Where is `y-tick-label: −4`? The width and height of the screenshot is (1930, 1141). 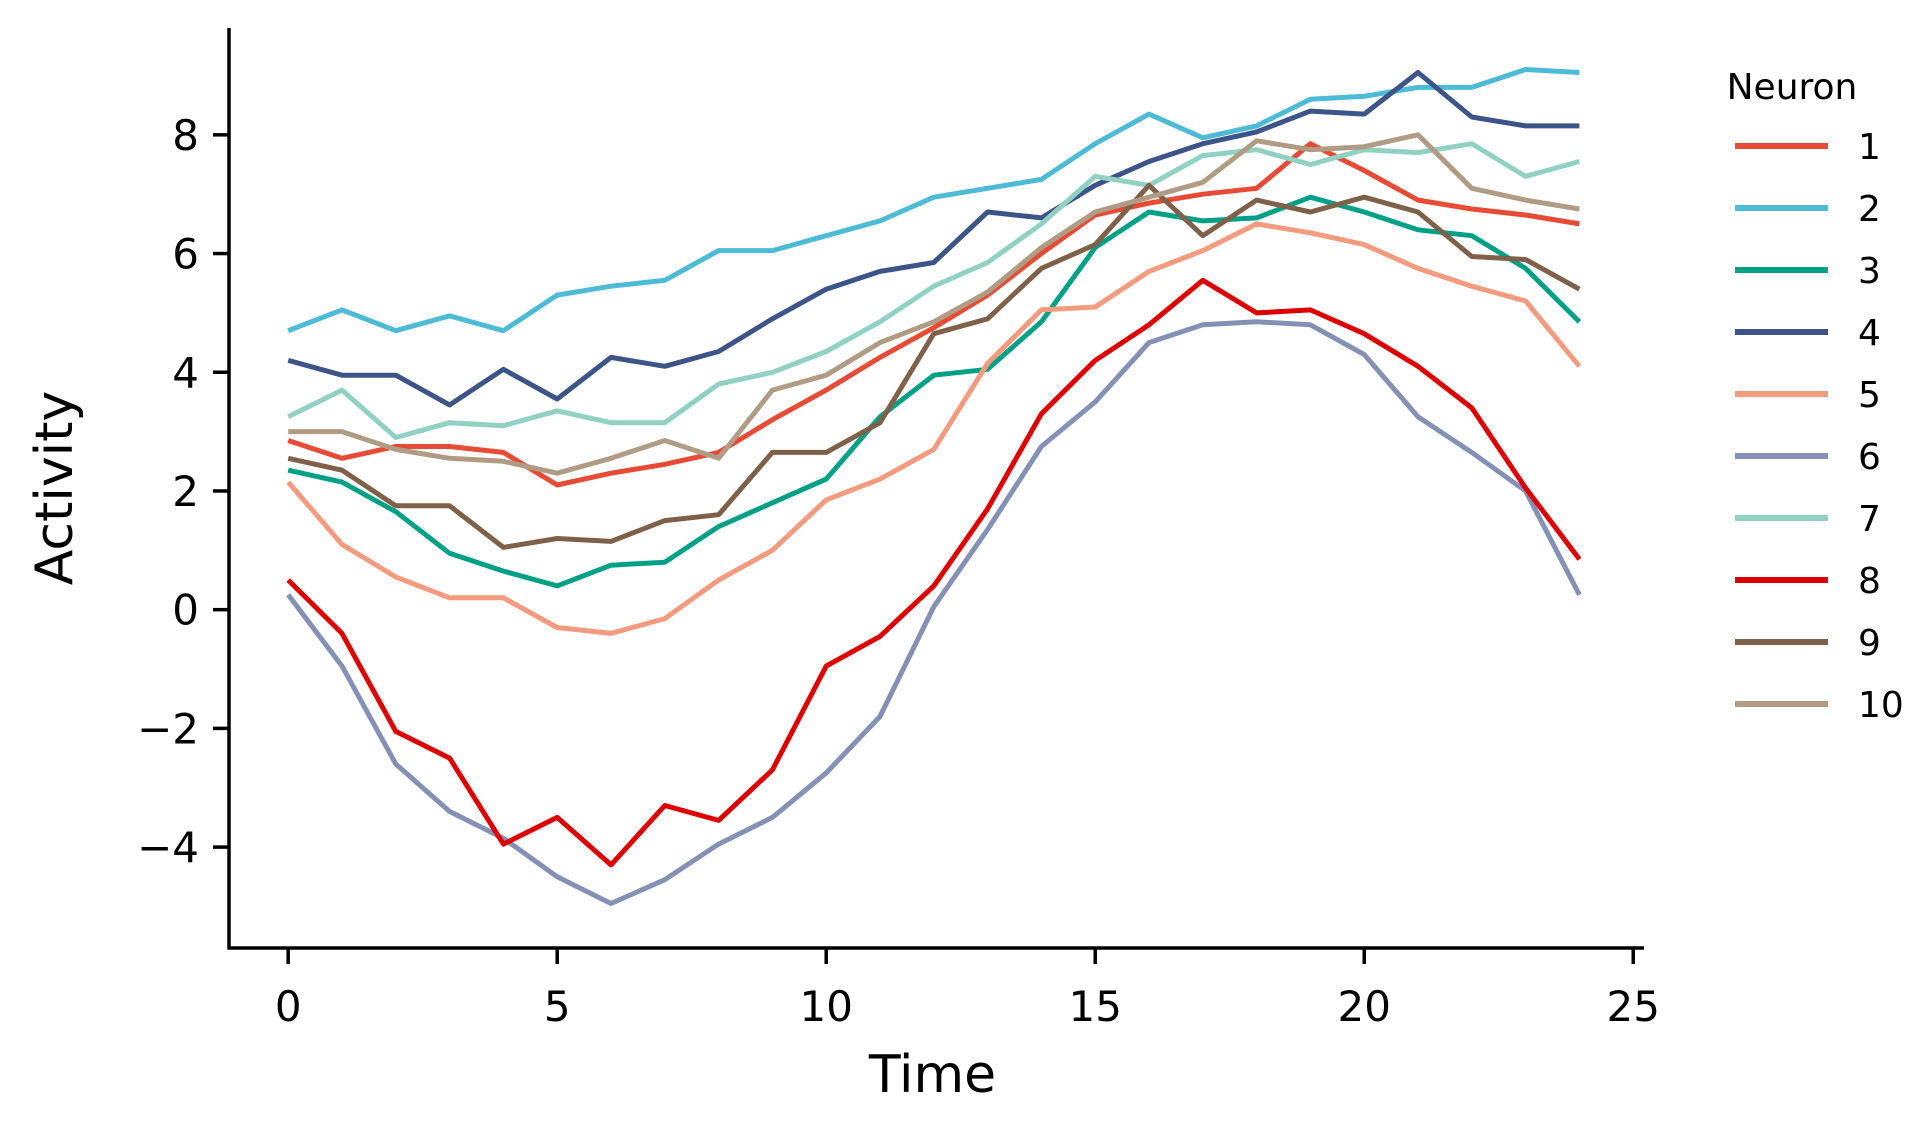 y-tick-label: −4 is located at coordinates (168, 847).